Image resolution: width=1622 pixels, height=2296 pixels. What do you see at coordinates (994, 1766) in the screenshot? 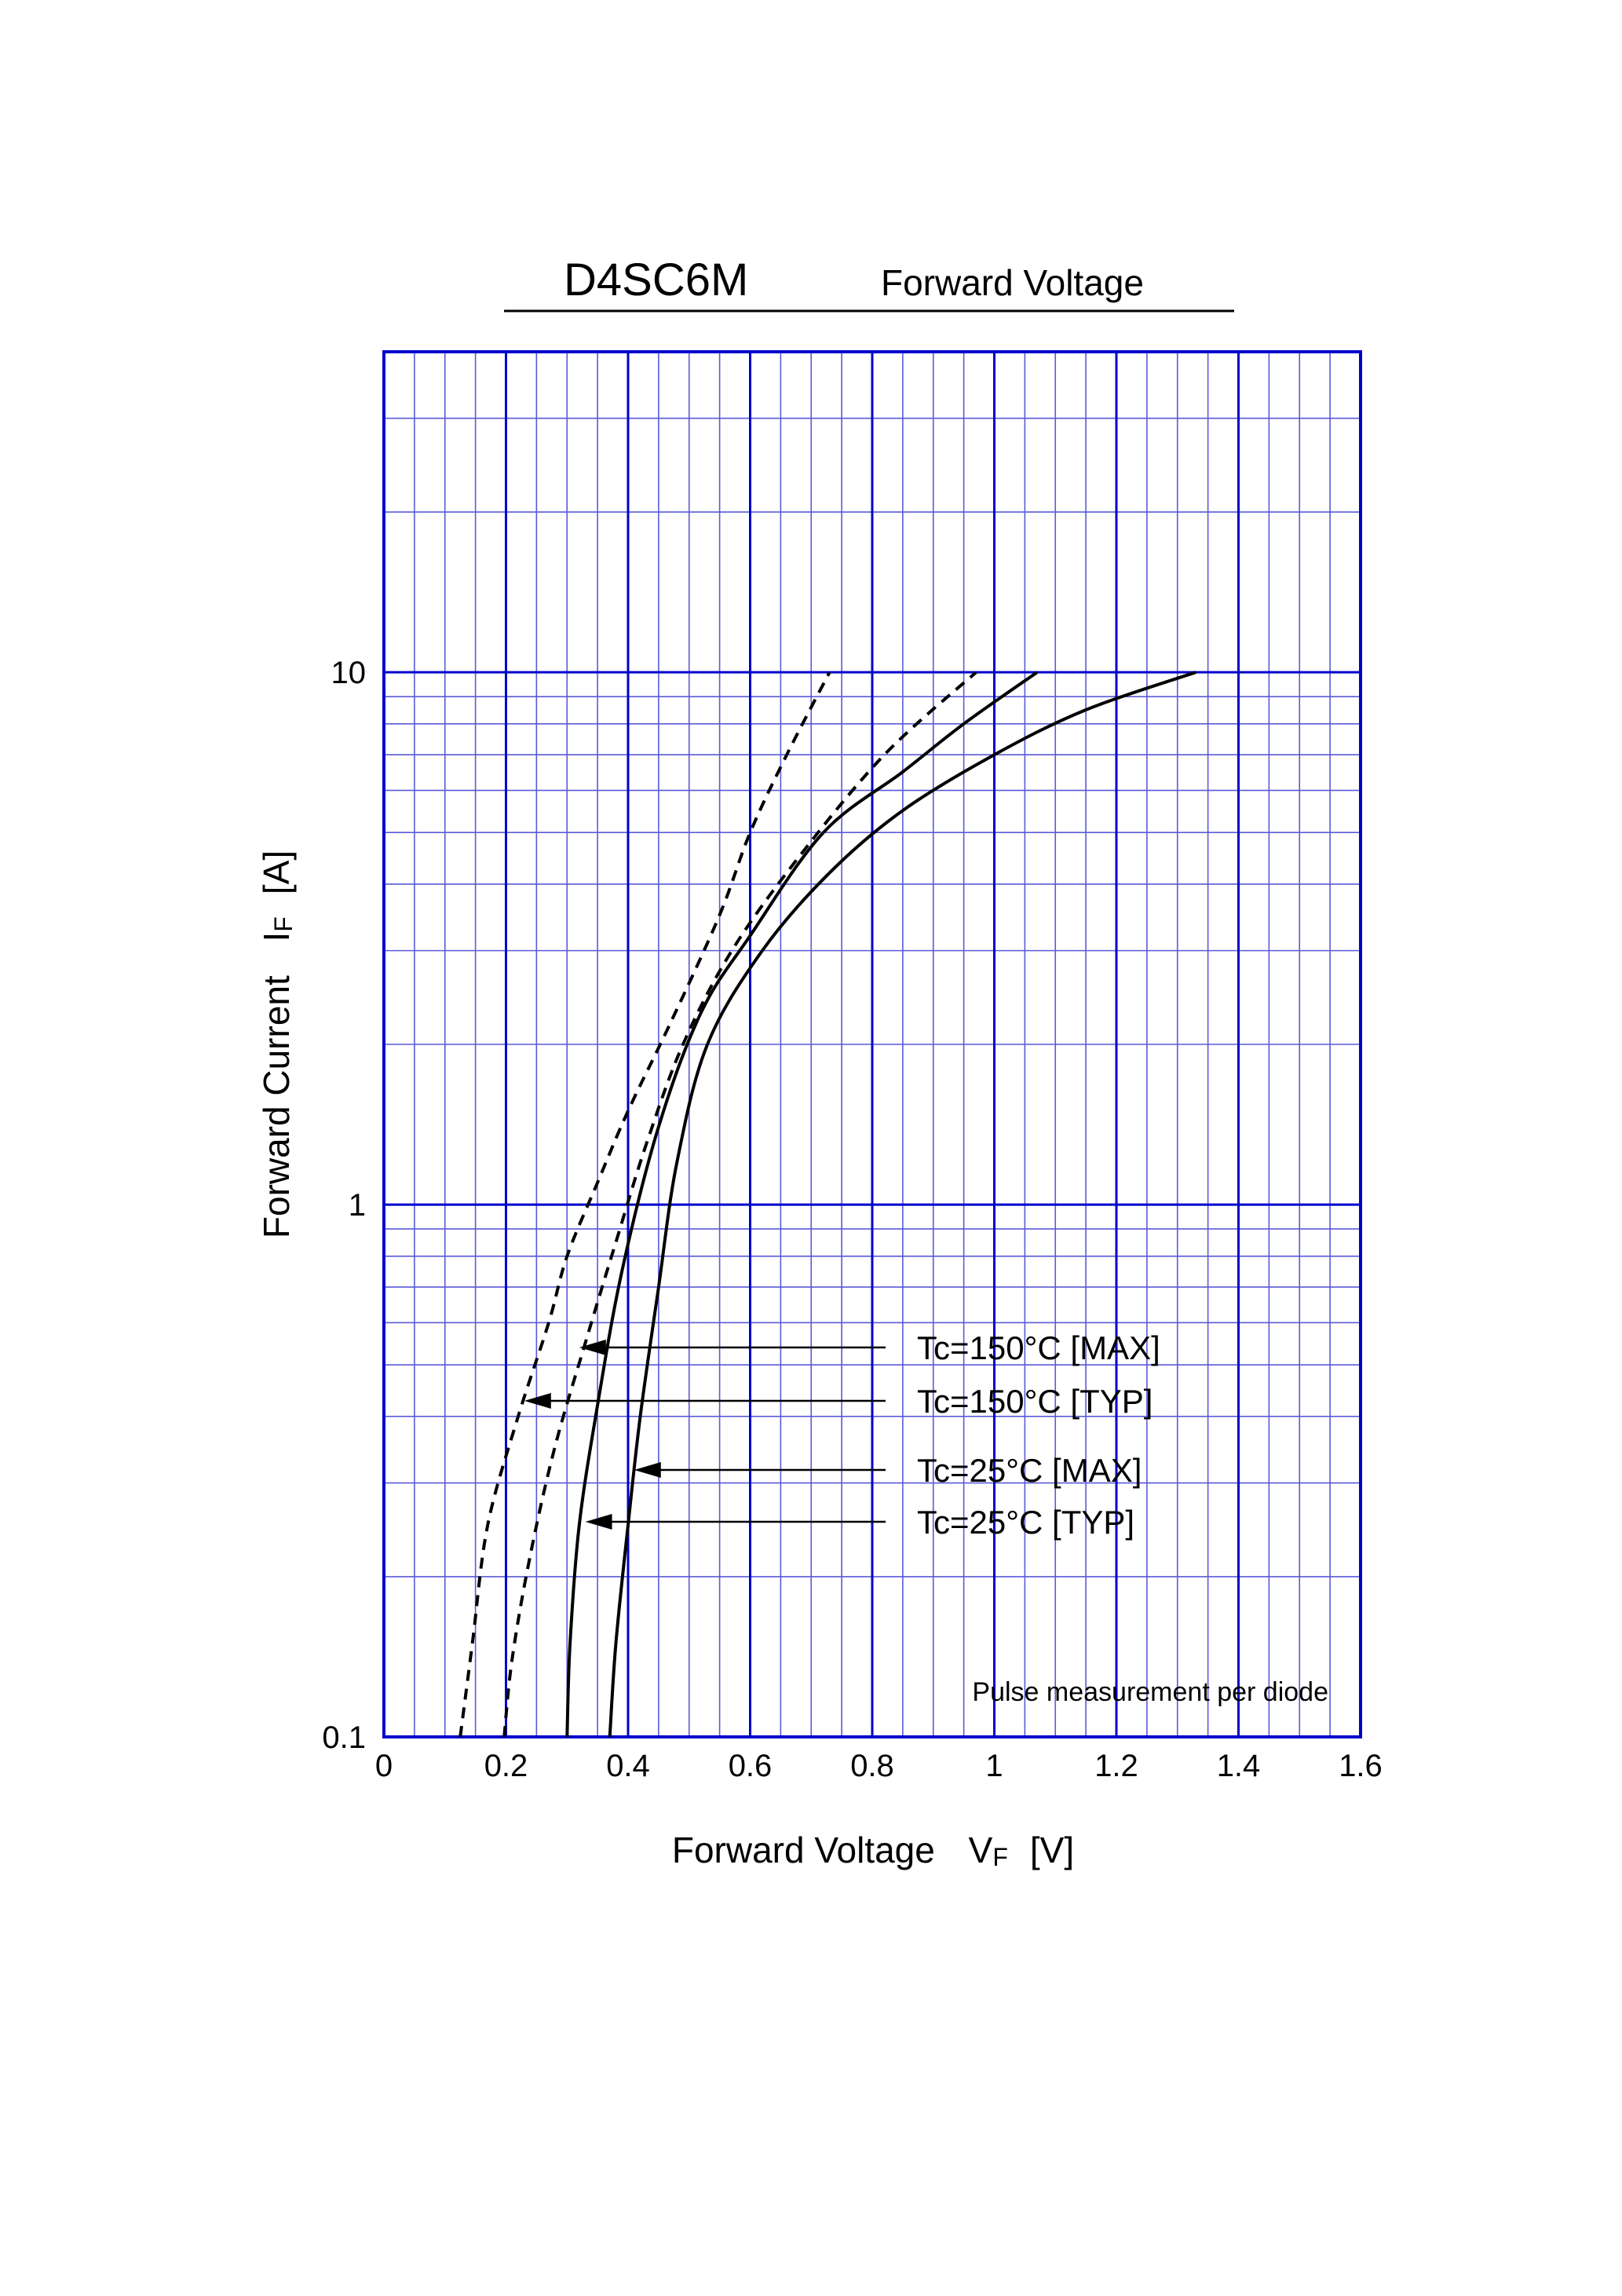
I see `x-tick-label: 1` at bounding box center [994, 1766].